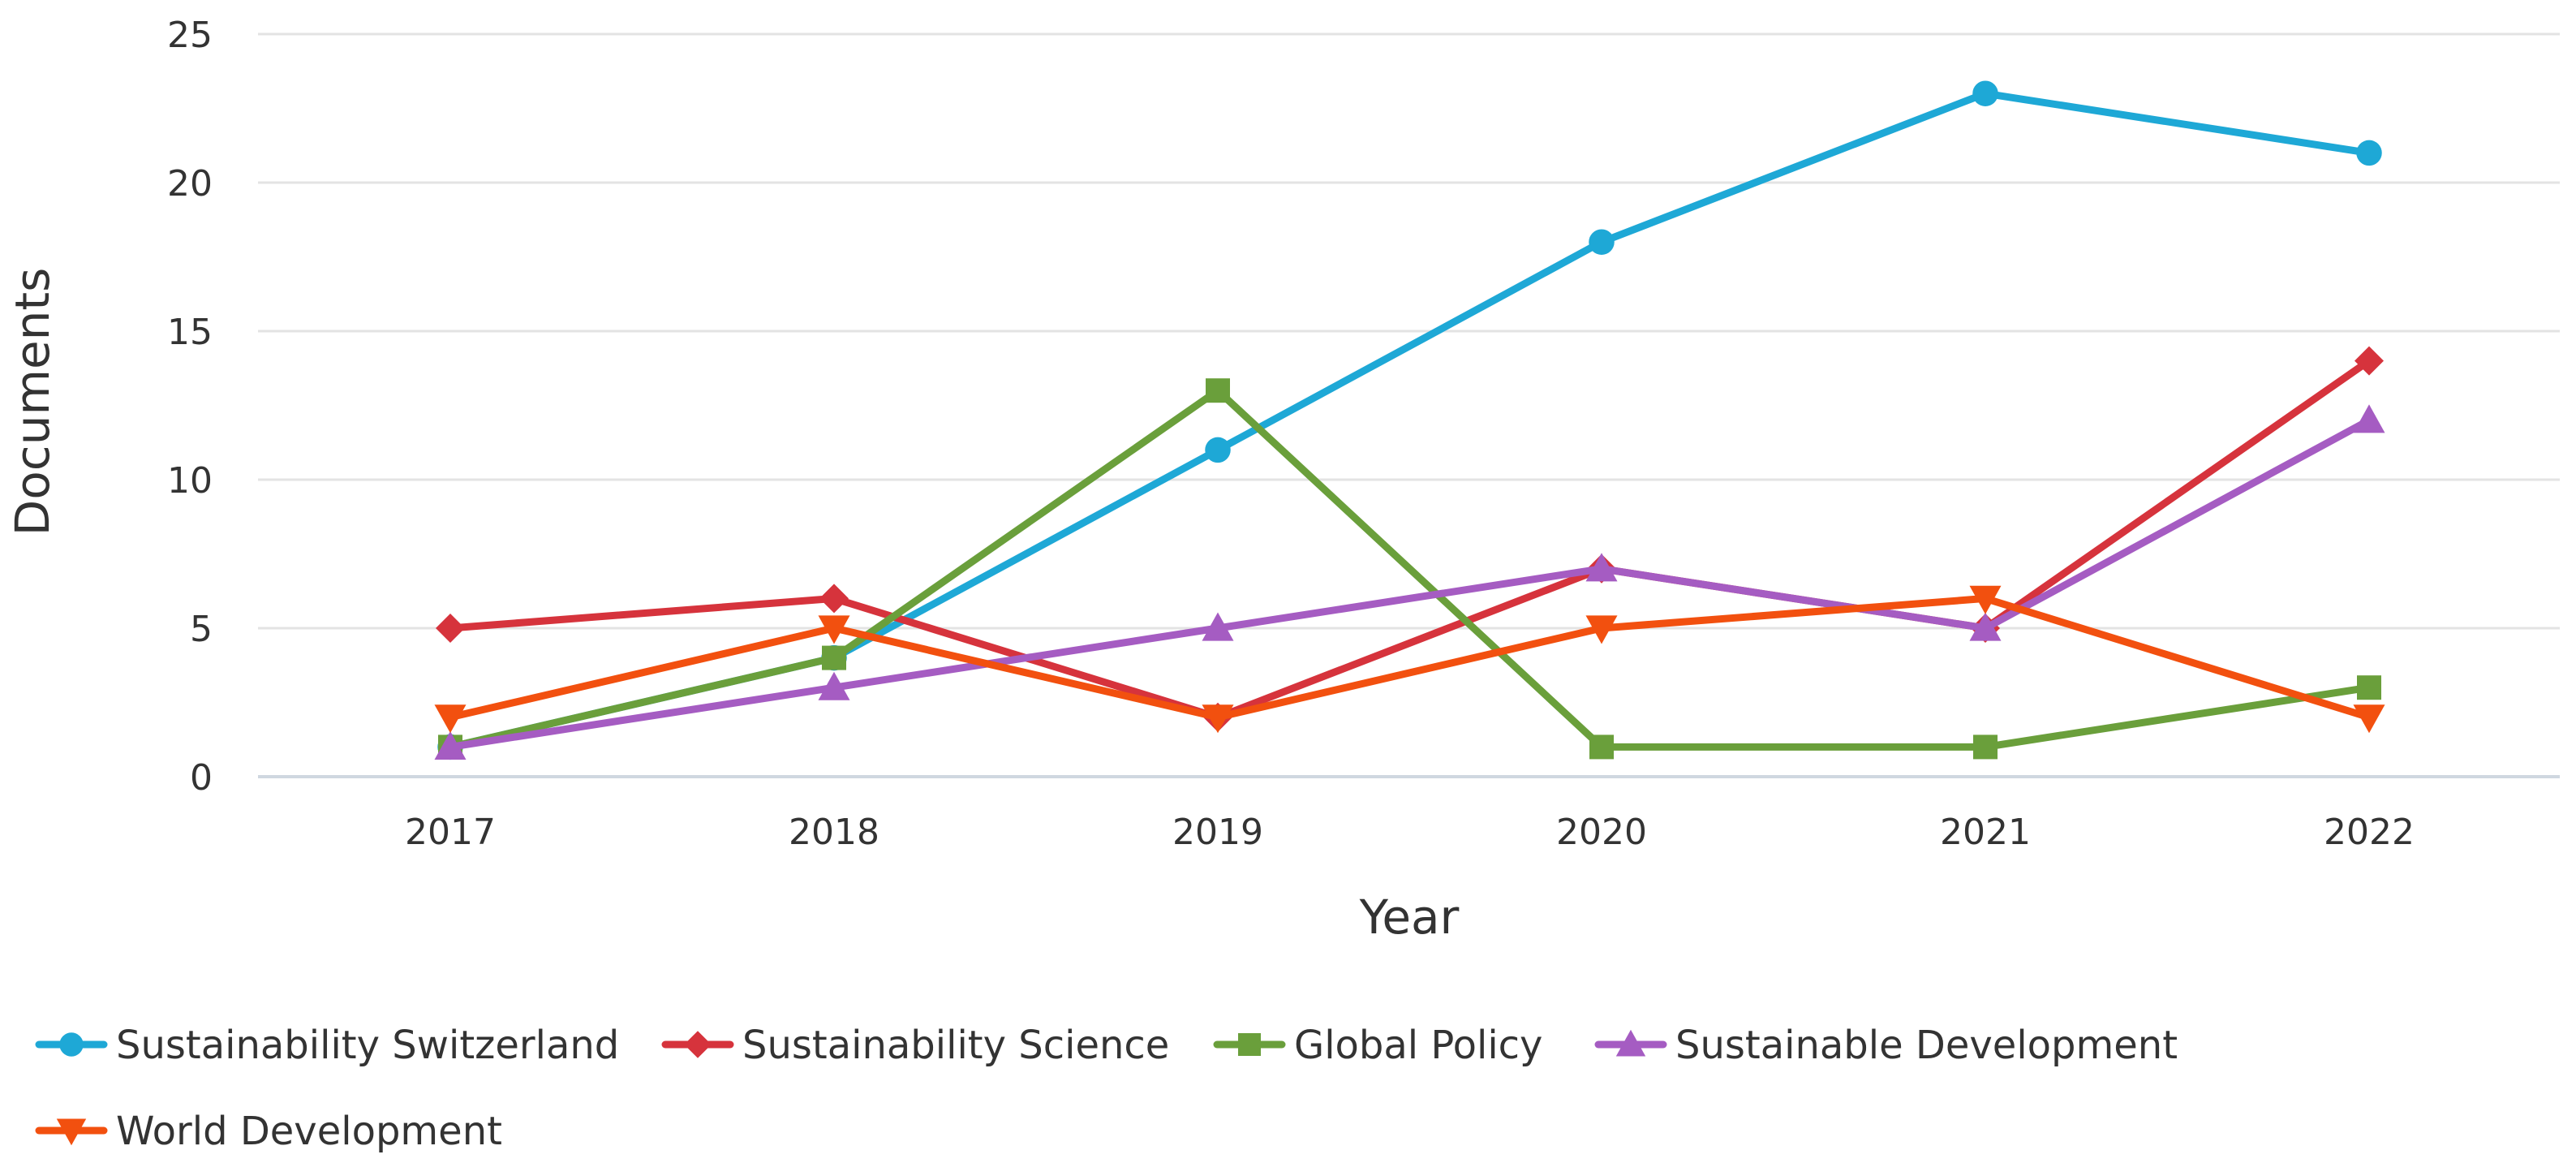 This screenshot has width=2576, height=1176. I want to click on x-axis-title: Year, so click(1409, 918).